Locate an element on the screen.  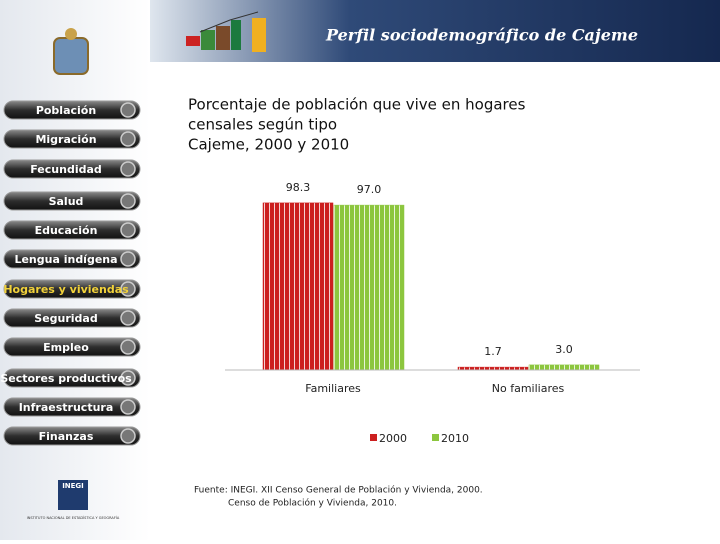
value-label: 97.0 is located at coordinates (369, 189).